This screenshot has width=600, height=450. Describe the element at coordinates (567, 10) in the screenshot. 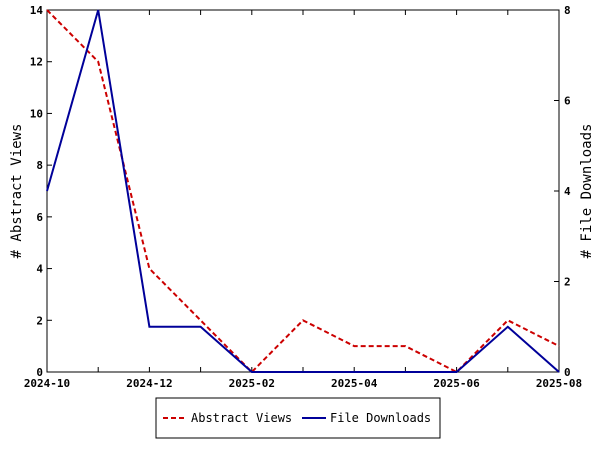

I see `right-y-tick-label: 8` at that location.